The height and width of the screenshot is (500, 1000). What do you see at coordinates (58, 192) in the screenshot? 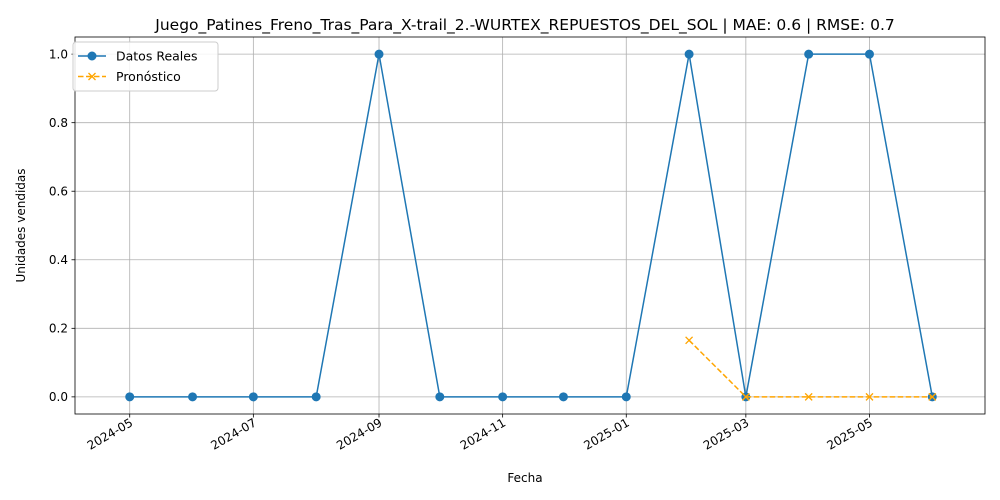
I see `y-tick-label: 0.6` at bounding box center [58, 192].